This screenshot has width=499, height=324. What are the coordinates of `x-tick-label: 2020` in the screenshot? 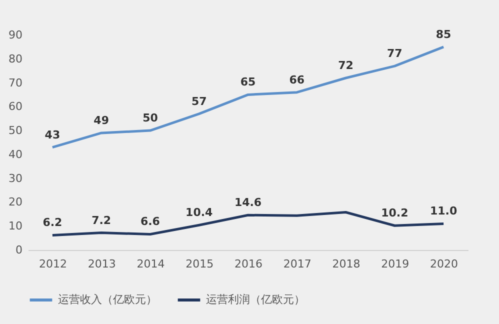 It's located at (444, 264).